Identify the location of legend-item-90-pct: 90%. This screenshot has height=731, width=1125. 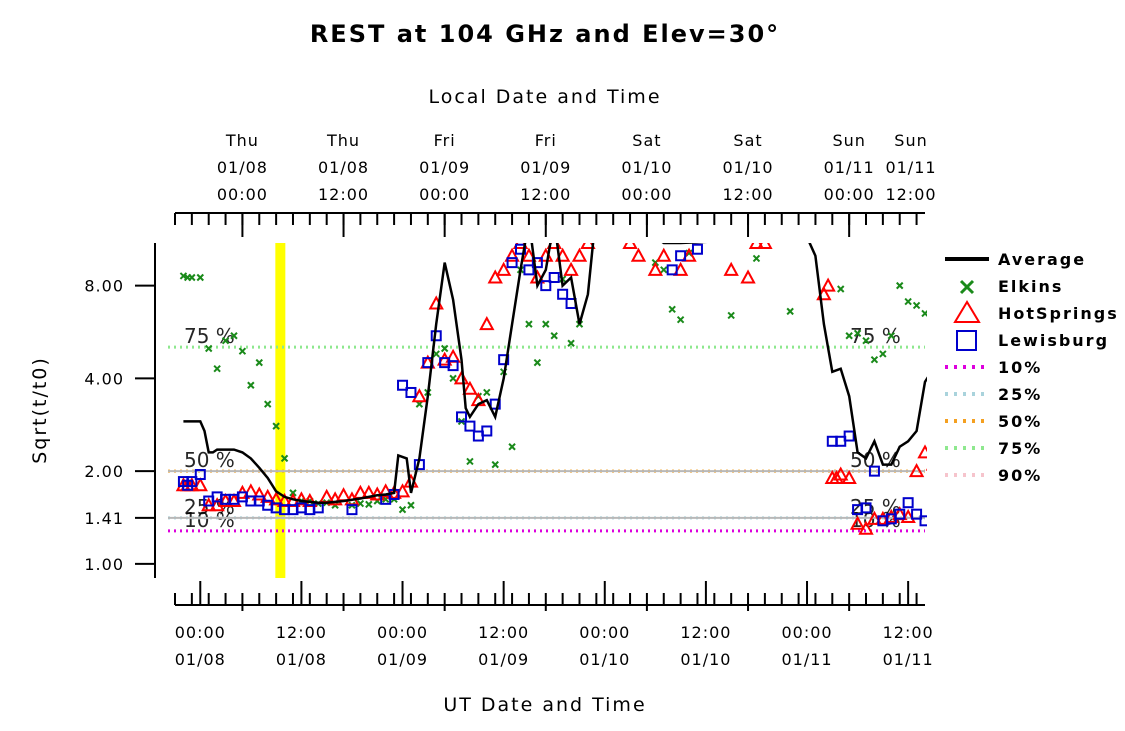
(992, 475).